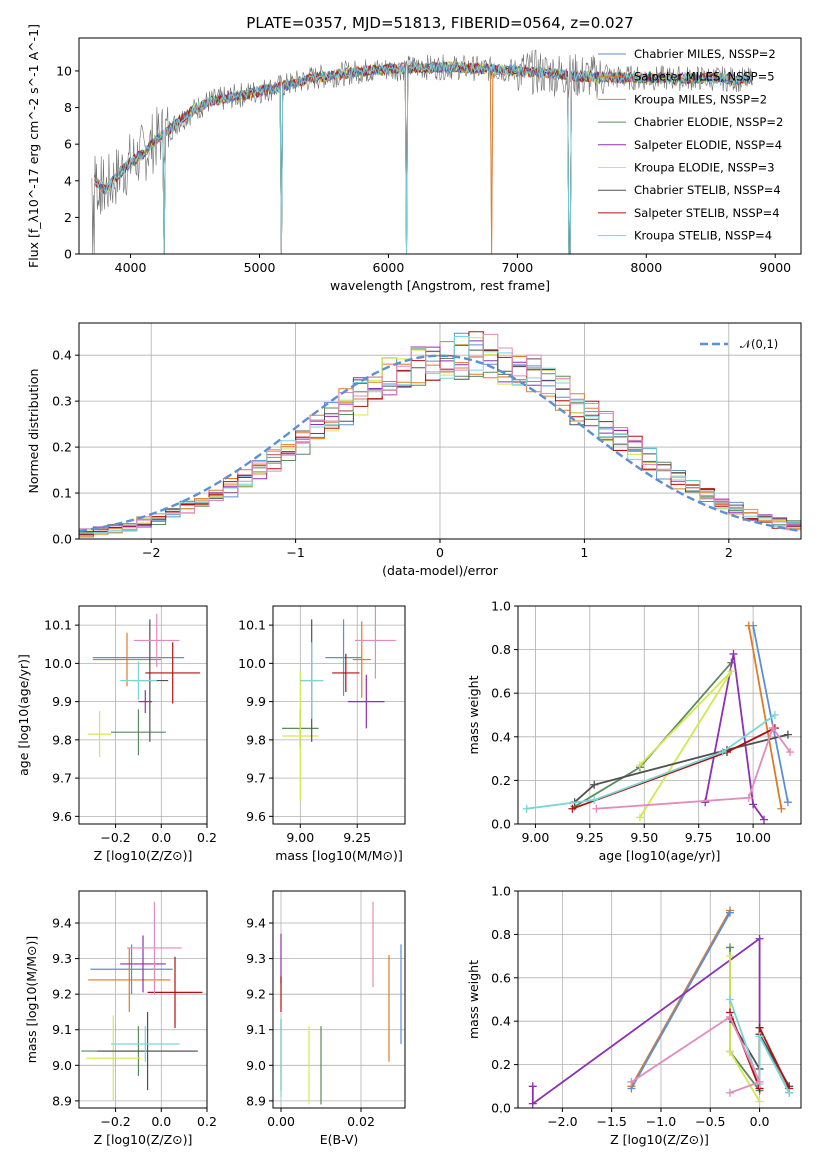 Image resolution: width=819 pixels, height=1170 pixels. Describe the element at coordinates (707, 190) in the screenshot. I see `legend-label: Chabrier STELIB, NSSP=4` at that location.